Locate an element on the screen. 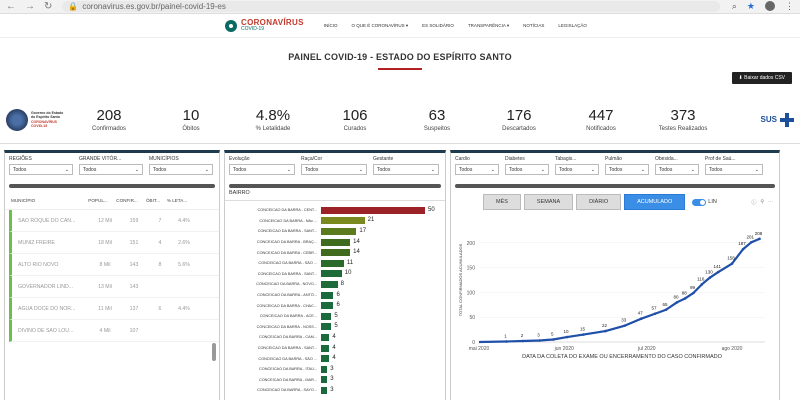 This screenshot has width=800, height=400. tab-semana: SEMANA is located at coordinates (548, 202).